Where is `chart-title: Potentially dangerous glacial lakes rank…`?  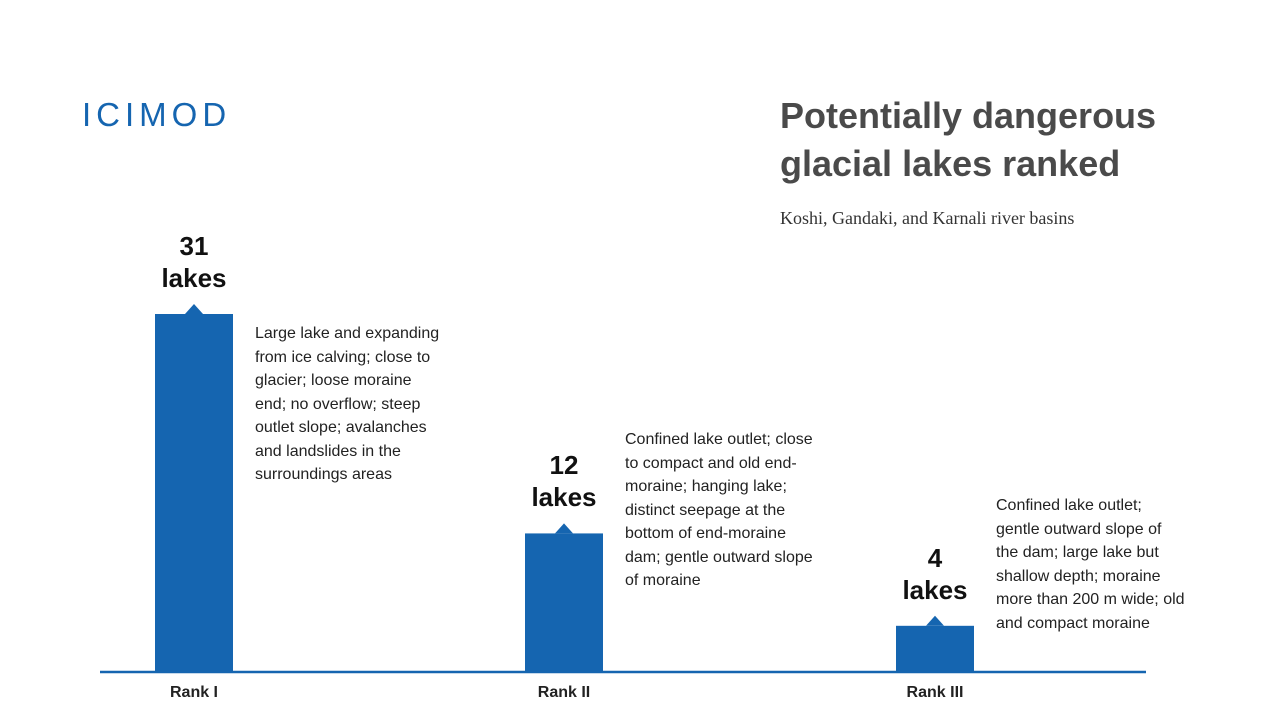
chart-title: Potentially dangerous glacial lakes rank… is located at coordinates (968, 139).